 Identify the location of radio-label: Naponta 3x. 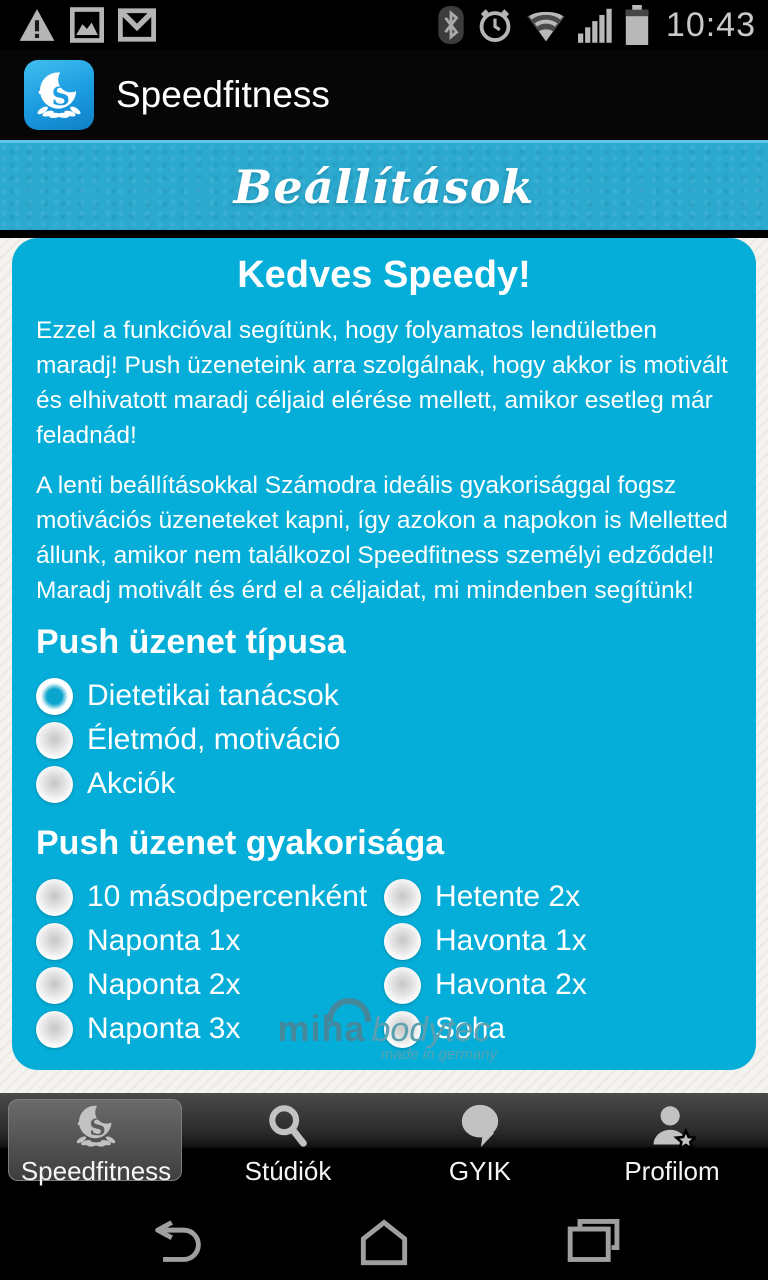
(164, 1028).